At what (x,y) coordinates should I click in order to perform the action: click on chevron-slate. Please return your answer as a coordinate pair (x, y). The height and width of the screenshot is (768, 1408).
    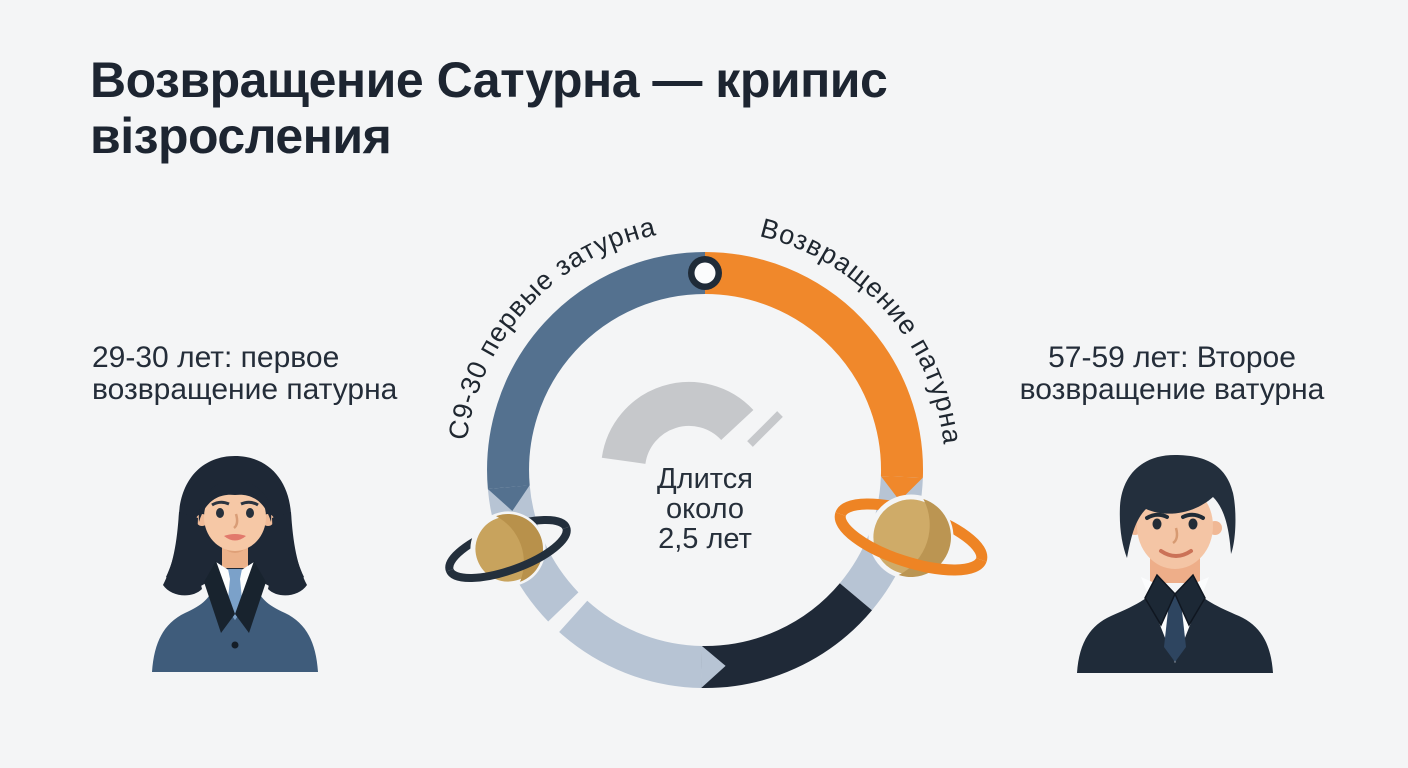
    Looking at the image, I should click on (508, 498).